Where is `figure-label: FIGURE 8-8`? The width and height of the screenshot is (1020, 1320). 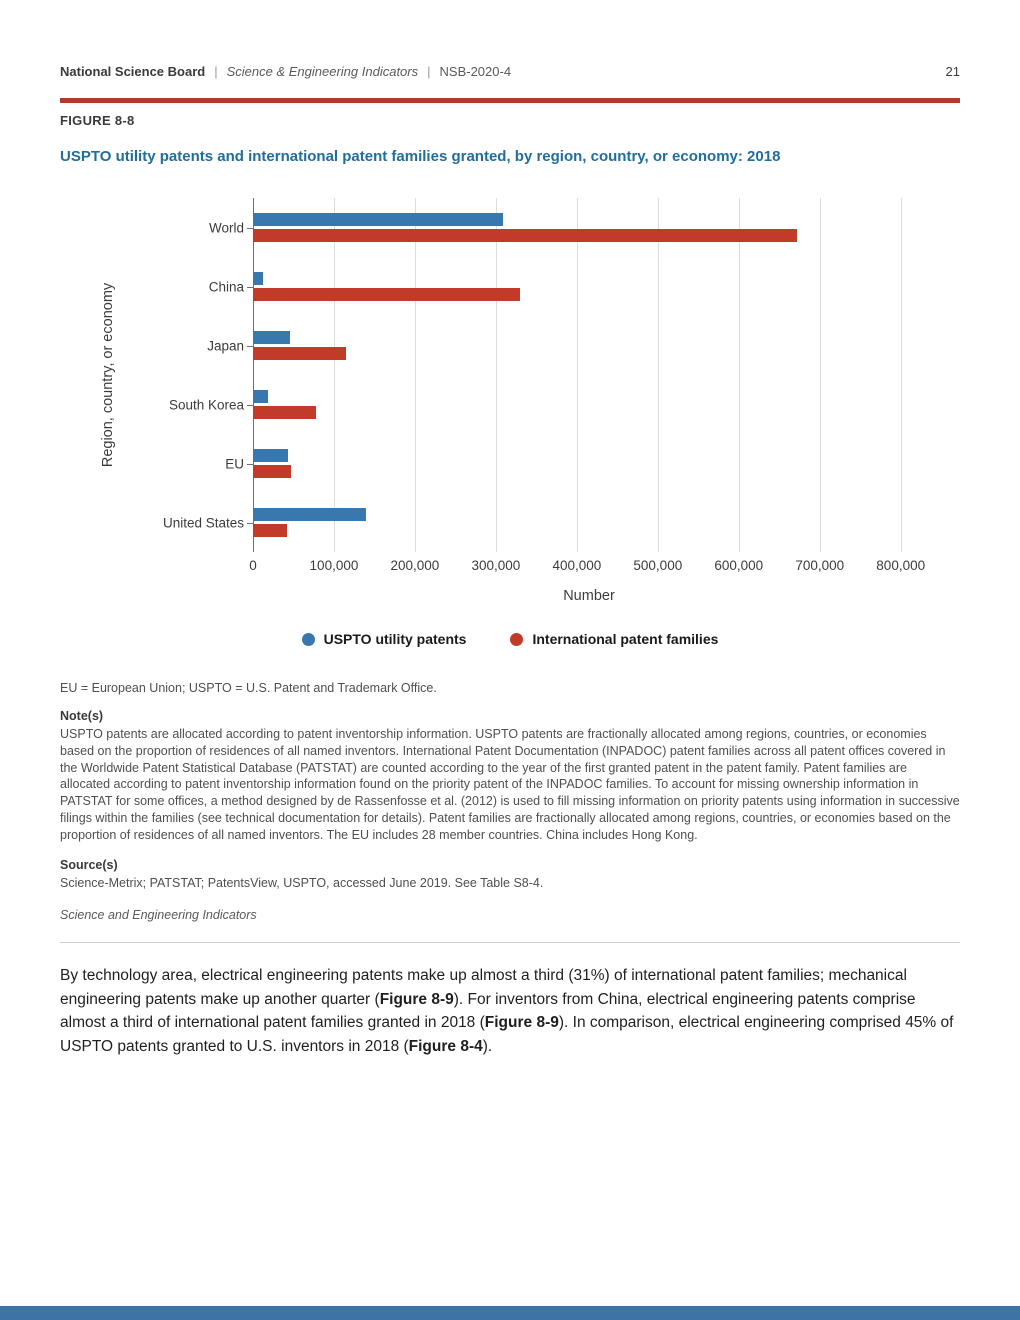 figure-label: FIGURE 8-8 is located at coordinates (97, 120).